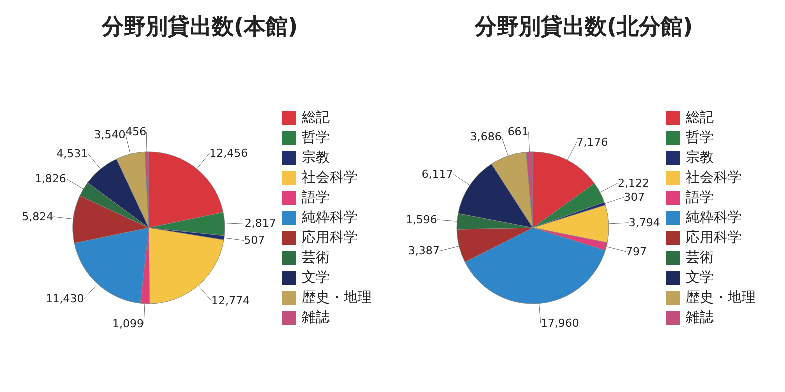 The image size is (785, 392). Describe the element at coordinates (644, 223) in the screenshot. I see `data-label: 3,794` at that location.